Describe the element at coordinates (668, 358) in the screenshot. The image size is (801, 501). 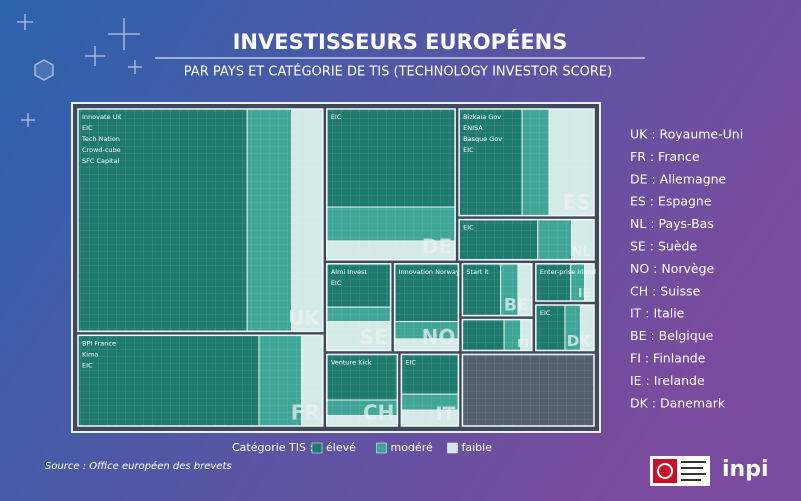
I see `key-entry: FI : Finlande` at that location.